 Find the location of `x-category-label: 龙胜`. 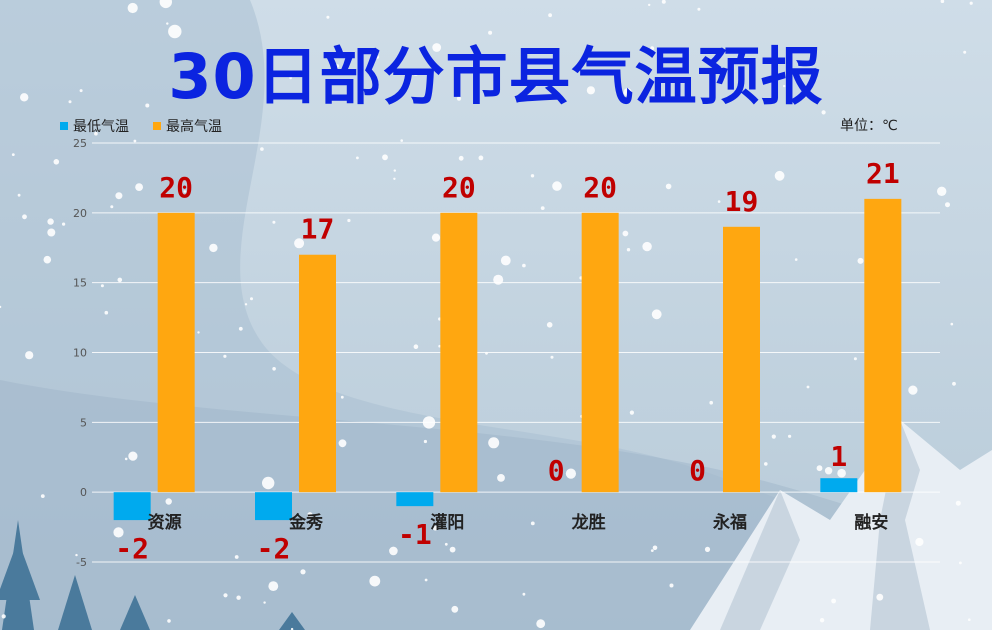

x-category-label: 龙胜 is located at coordinates (588, 522).